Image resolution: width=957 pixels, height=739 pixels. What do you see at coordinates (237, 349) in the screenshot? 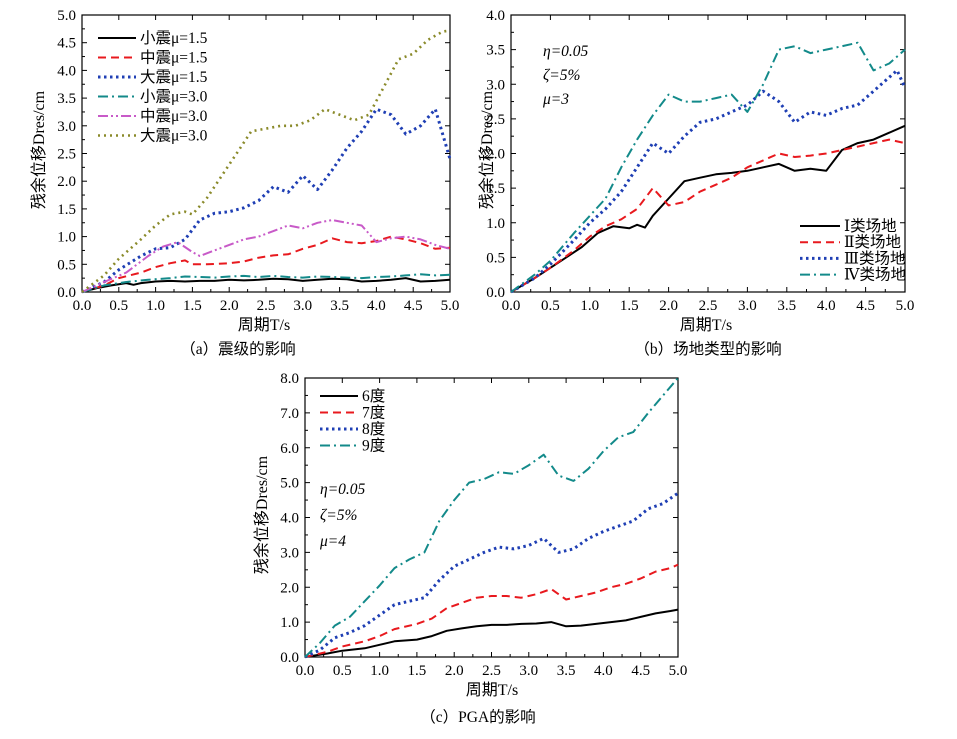
I see `panel-caption: （a）震级的影响` at bounding box center [237, 349].